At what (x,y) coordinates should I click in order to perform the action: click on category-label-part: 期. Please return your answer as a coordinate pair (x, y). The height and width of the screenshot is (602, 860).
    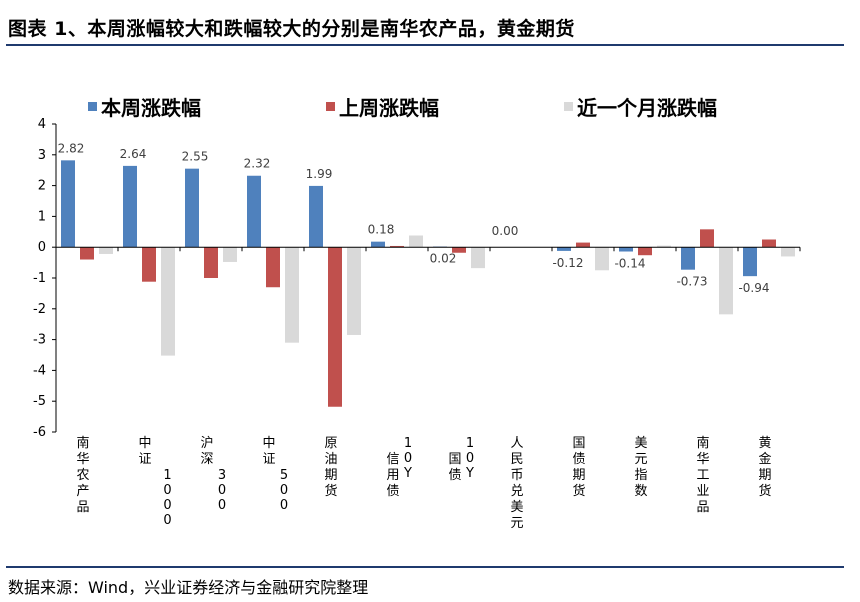
    Looking at the image, I should click on (330, 475).